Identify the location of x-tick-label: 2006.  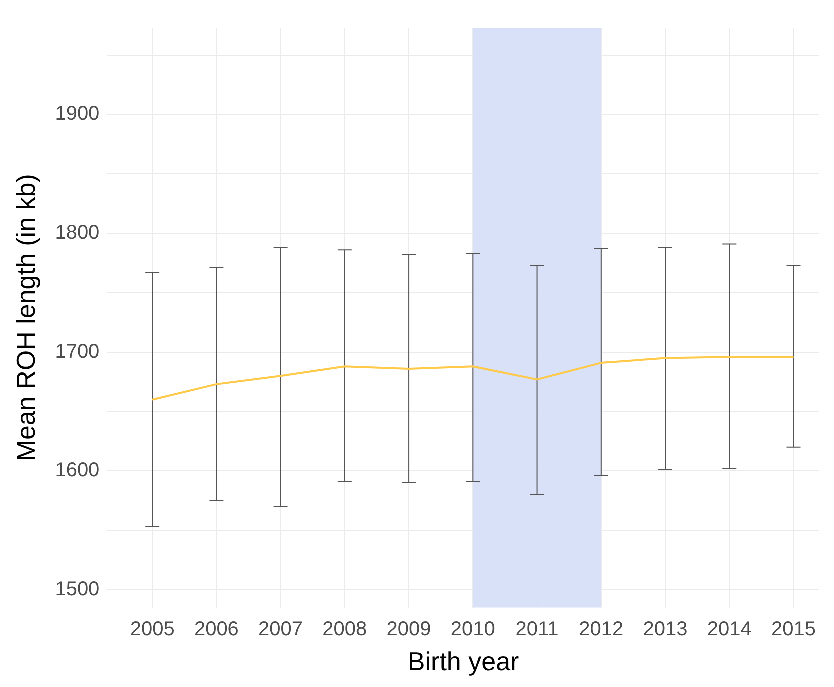
(216, 629).